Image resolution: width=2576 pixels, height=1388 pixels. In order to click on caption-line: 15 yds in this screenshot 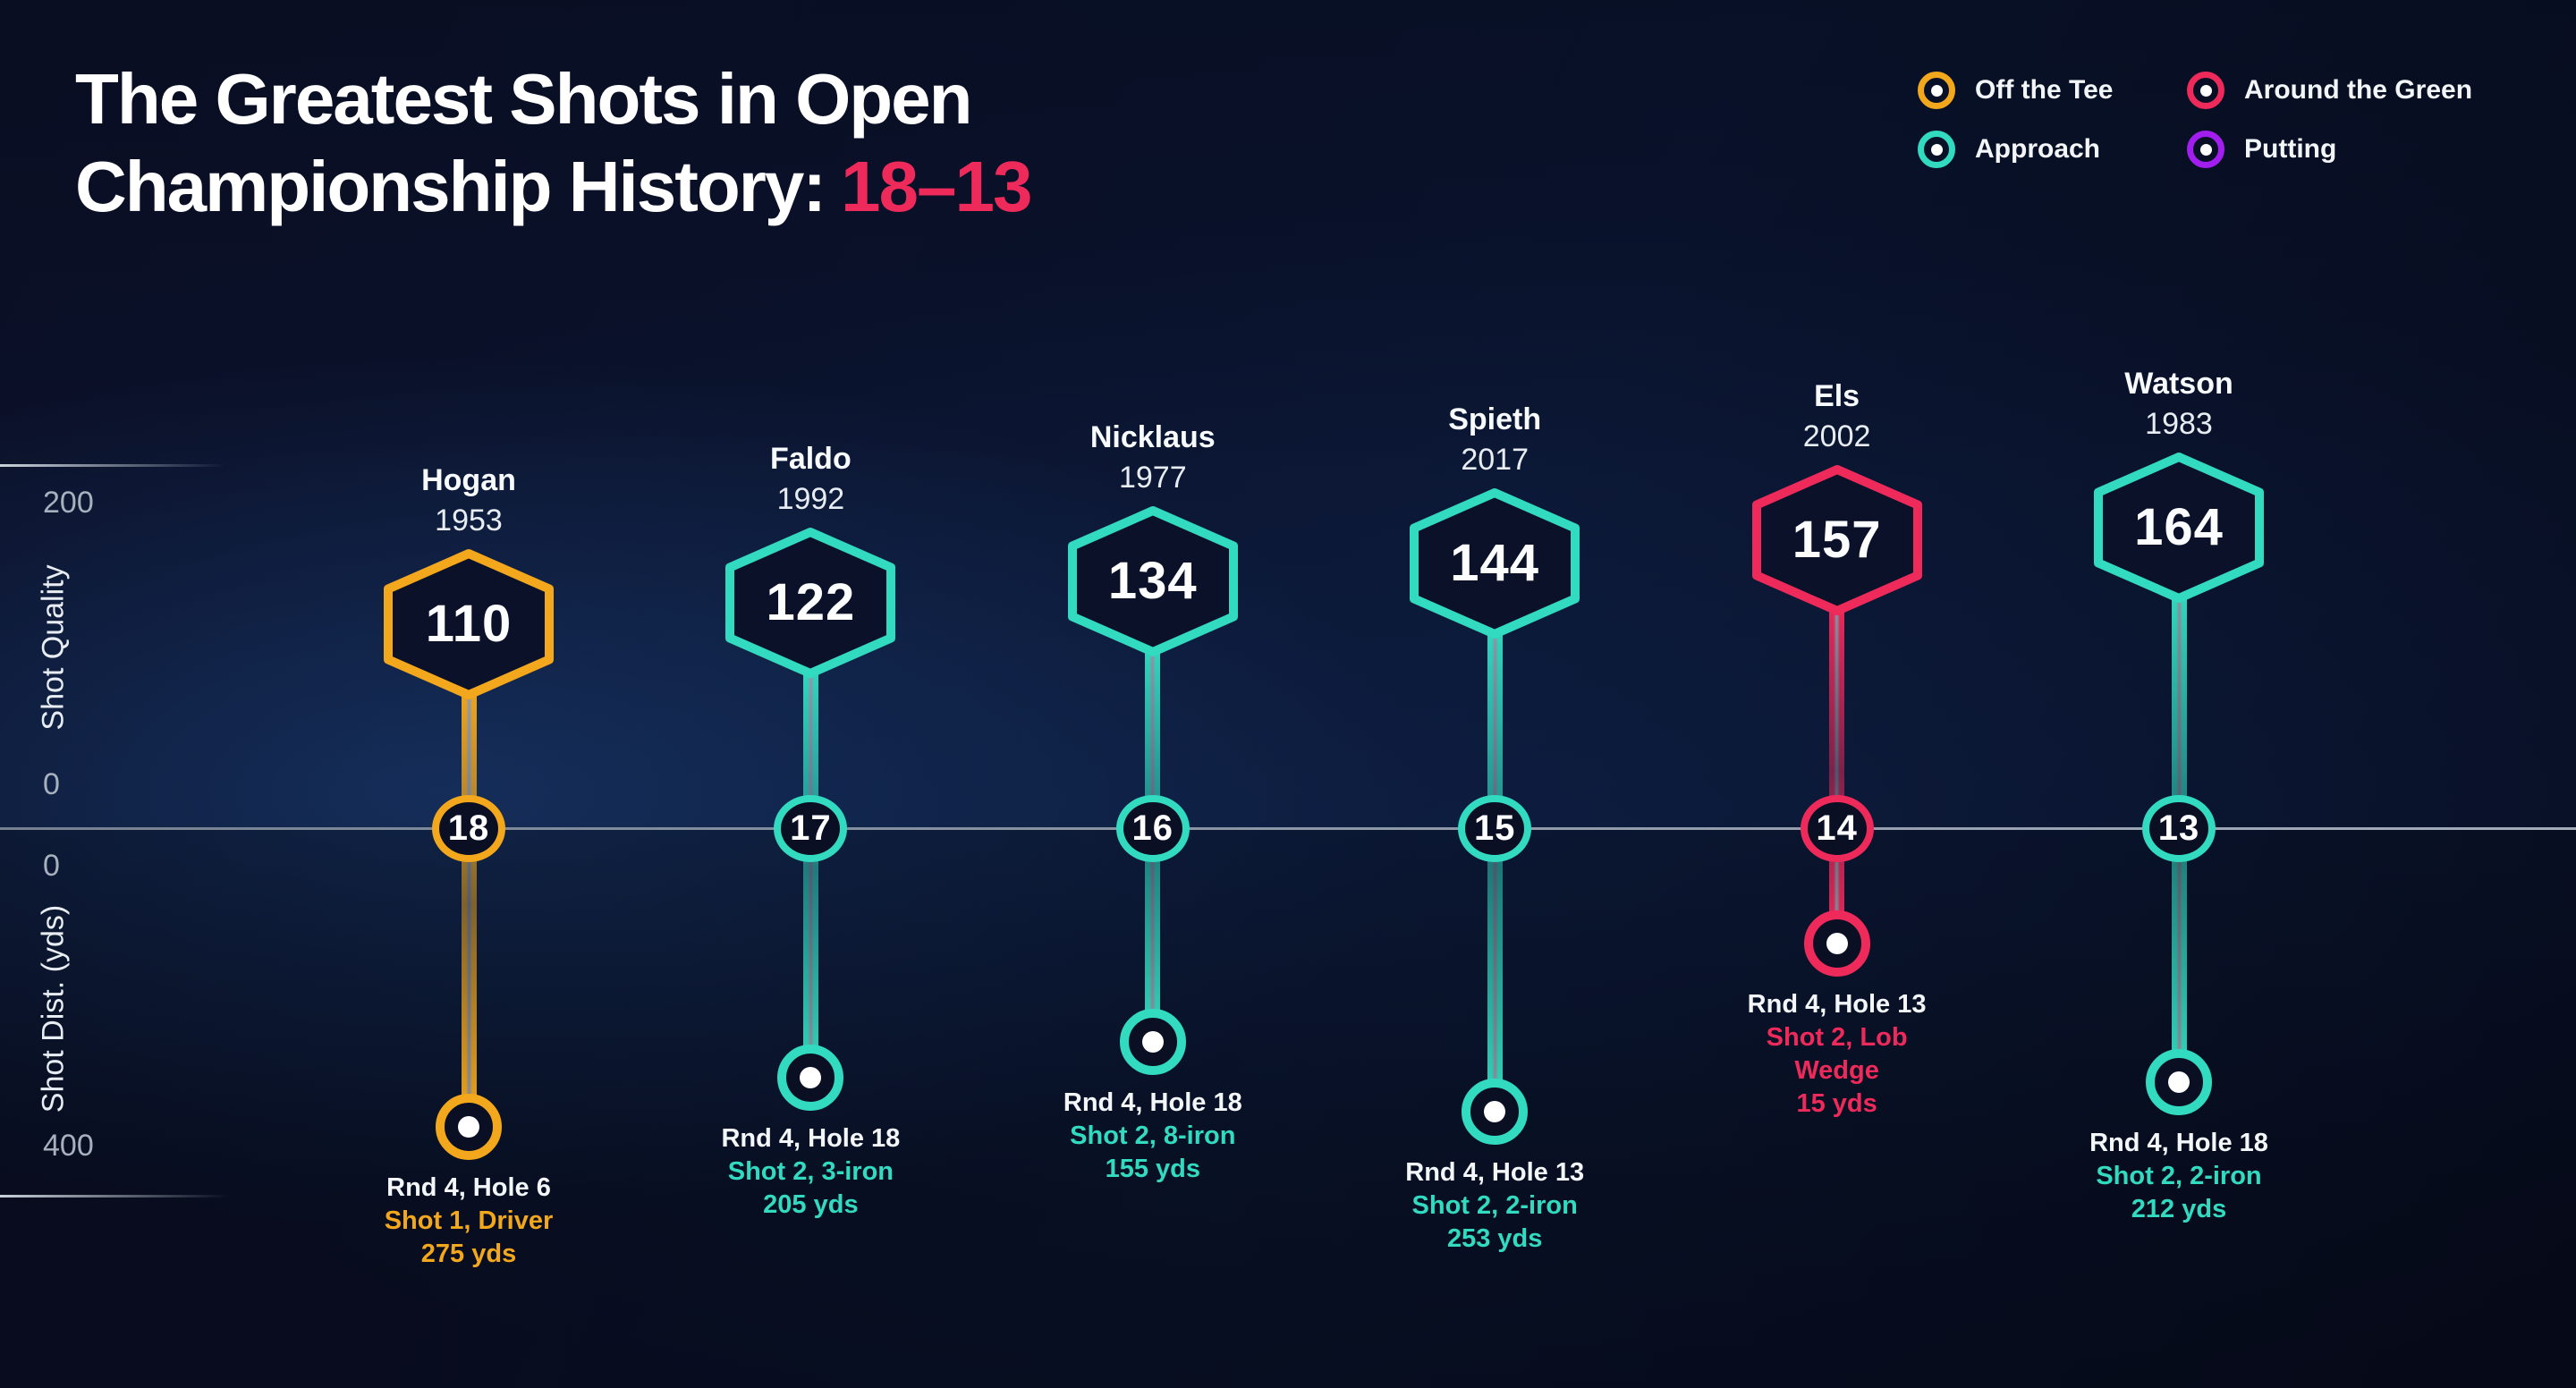, I will do `click(1836, 1103)`.